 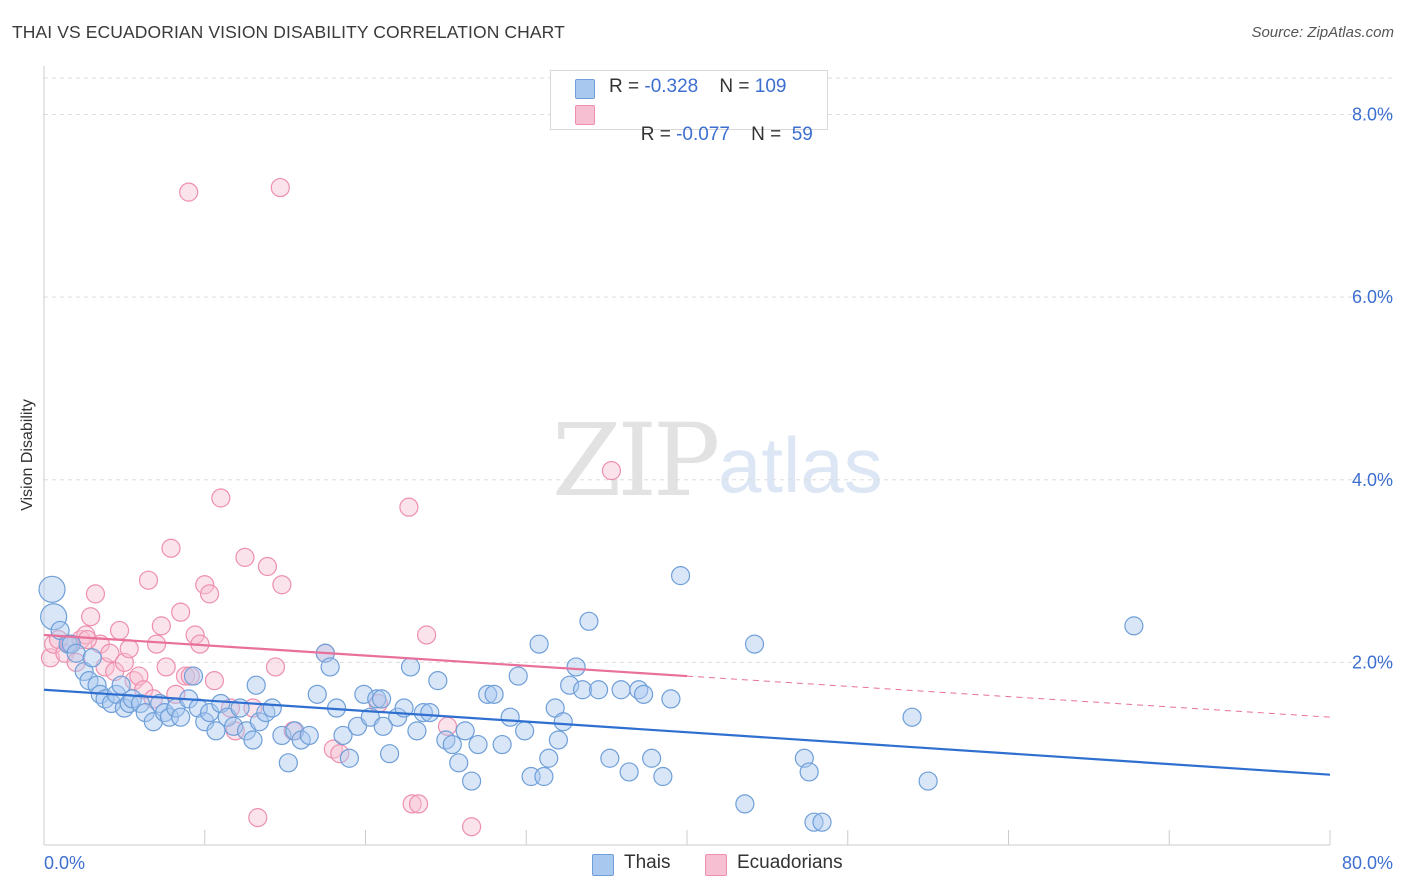 I want to click on legend-n-value: 59, so click(x=799, y=134).